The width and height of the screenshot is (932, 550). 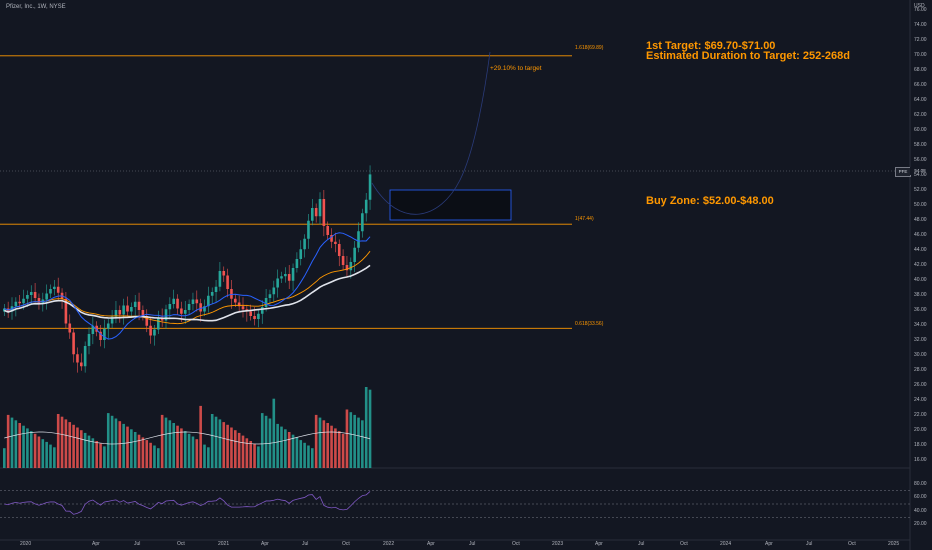 I want to click on price-axis-label: 62.00, so click(x=920, y=115).